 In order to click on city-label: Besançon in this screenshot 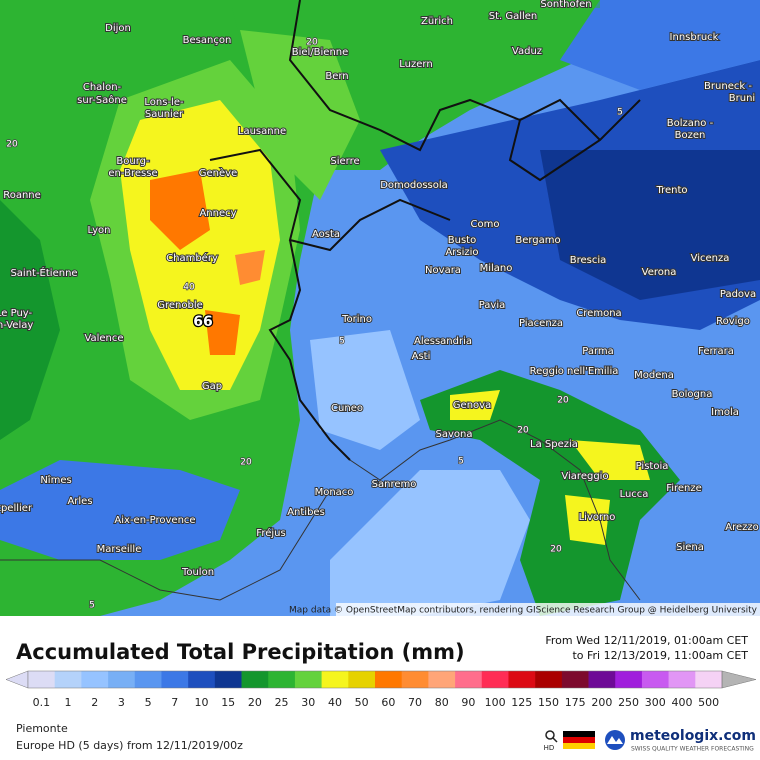, I will do `click(207, 40)`.